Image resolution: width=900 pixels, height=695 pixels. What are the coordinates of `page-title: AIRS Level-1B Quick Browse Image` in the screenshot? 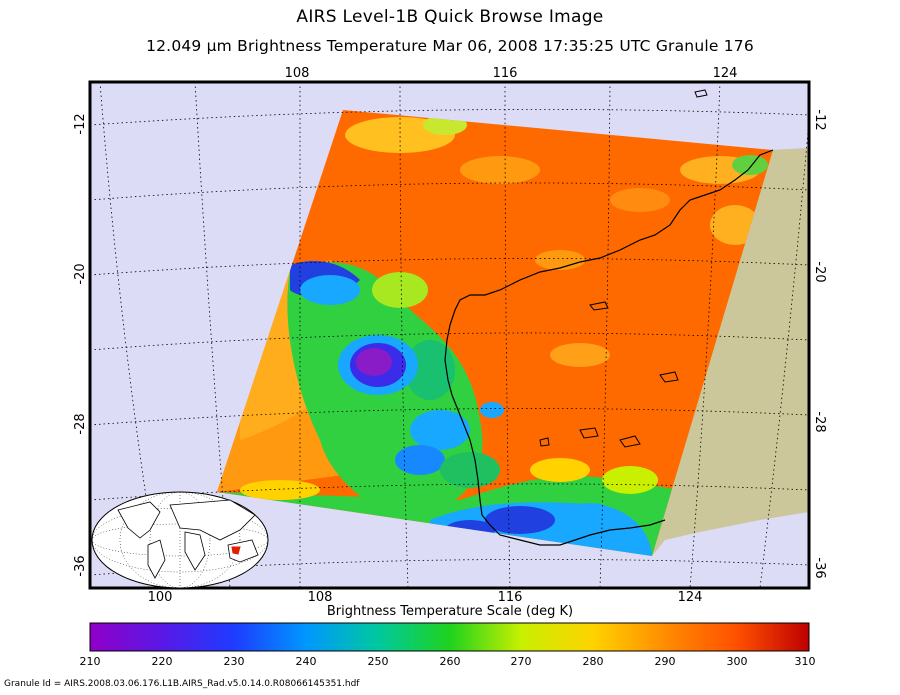 It's located at (450, 17).